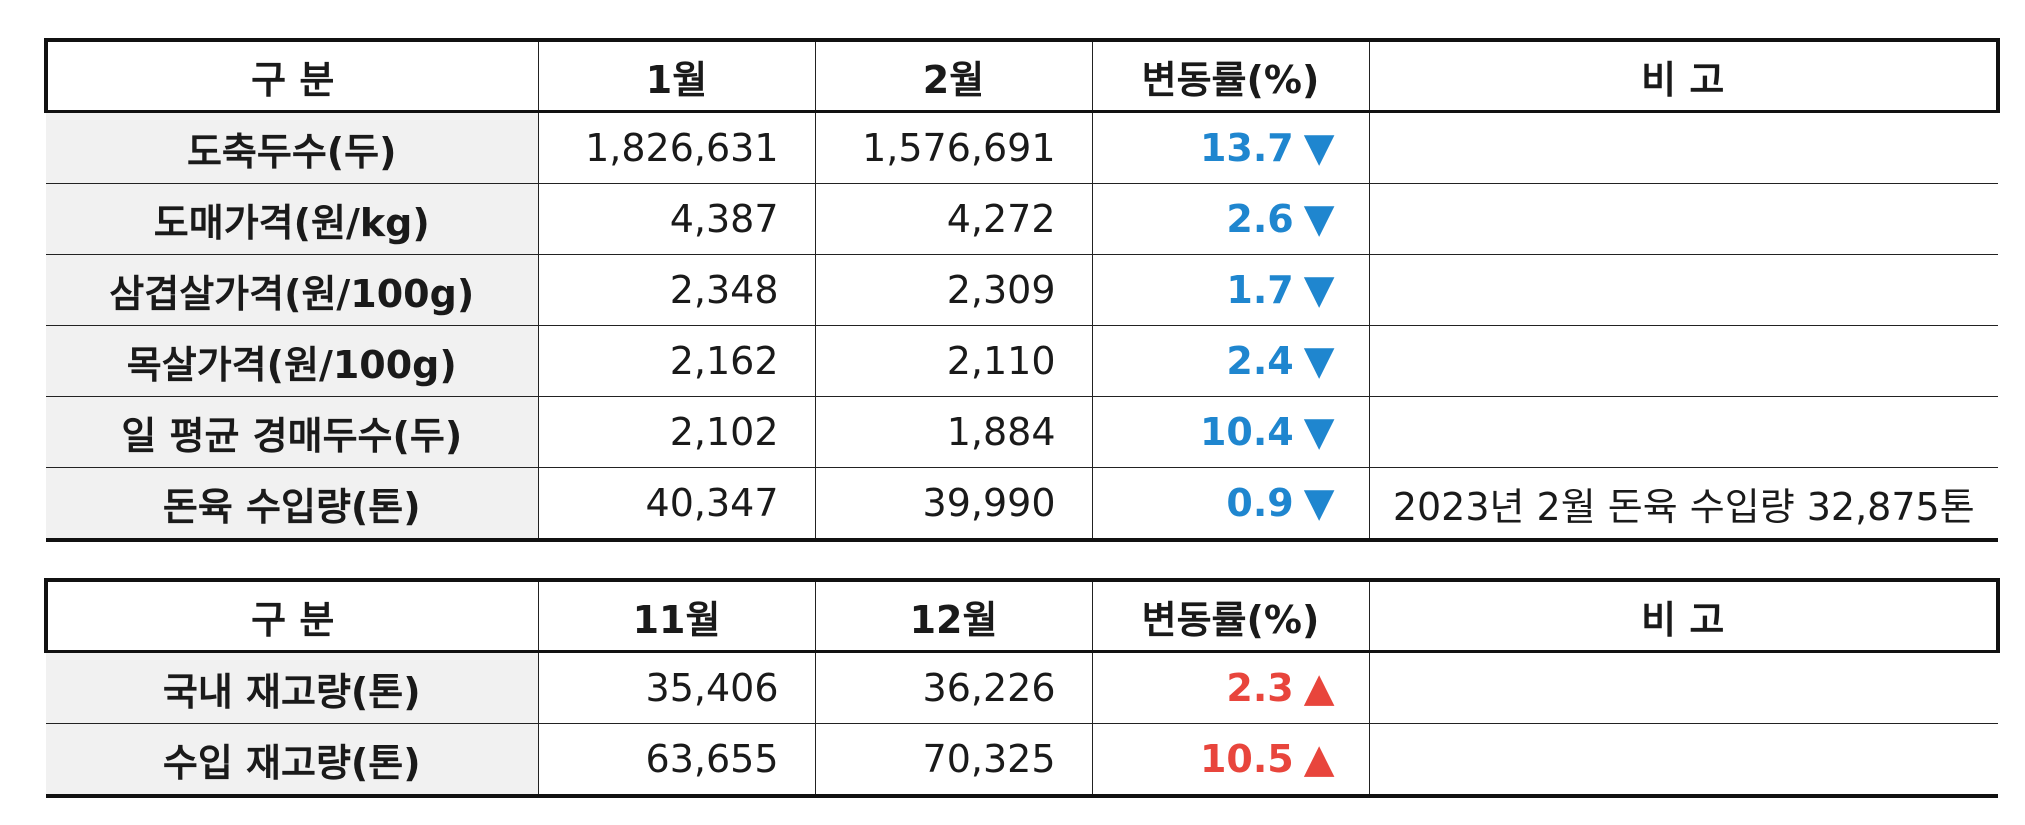 Image resolution: width=2025 pixels, height=825 pixels. Describe the element at coordinates (292, 760) in the screenshot. I see `row-label: 수입 재고량(톤)` at that location.